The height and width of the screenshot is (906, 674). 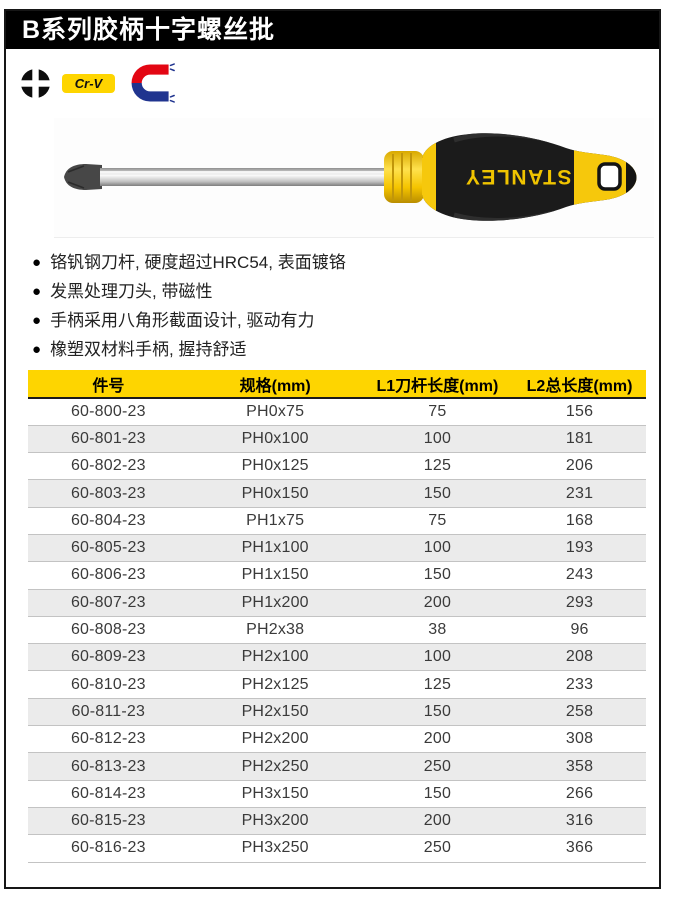 What do you see at coordinates (579, 712) in the screenshot?
I see `table-cell: 258` at bounding box center [579, 712].